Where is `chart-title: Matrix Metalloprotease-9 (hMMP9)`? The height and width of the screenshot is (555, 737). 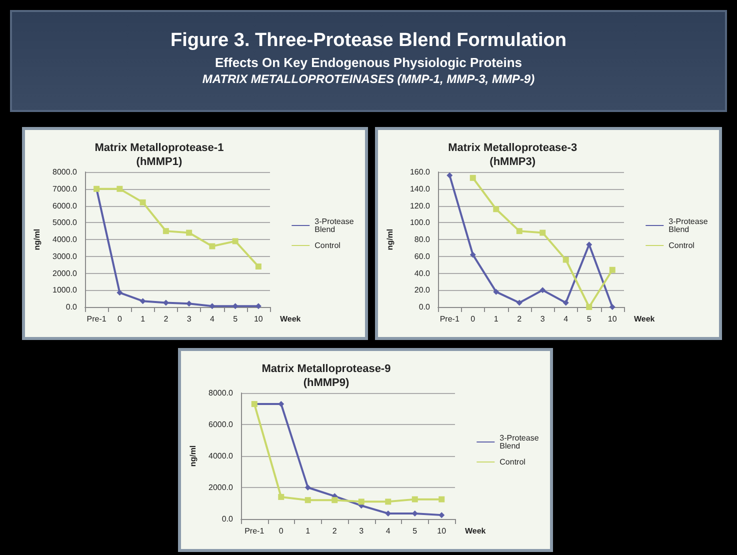
chart-title: Matrix Metalloprotease-9 (hMMP9) is located at coordinates (326, 376).